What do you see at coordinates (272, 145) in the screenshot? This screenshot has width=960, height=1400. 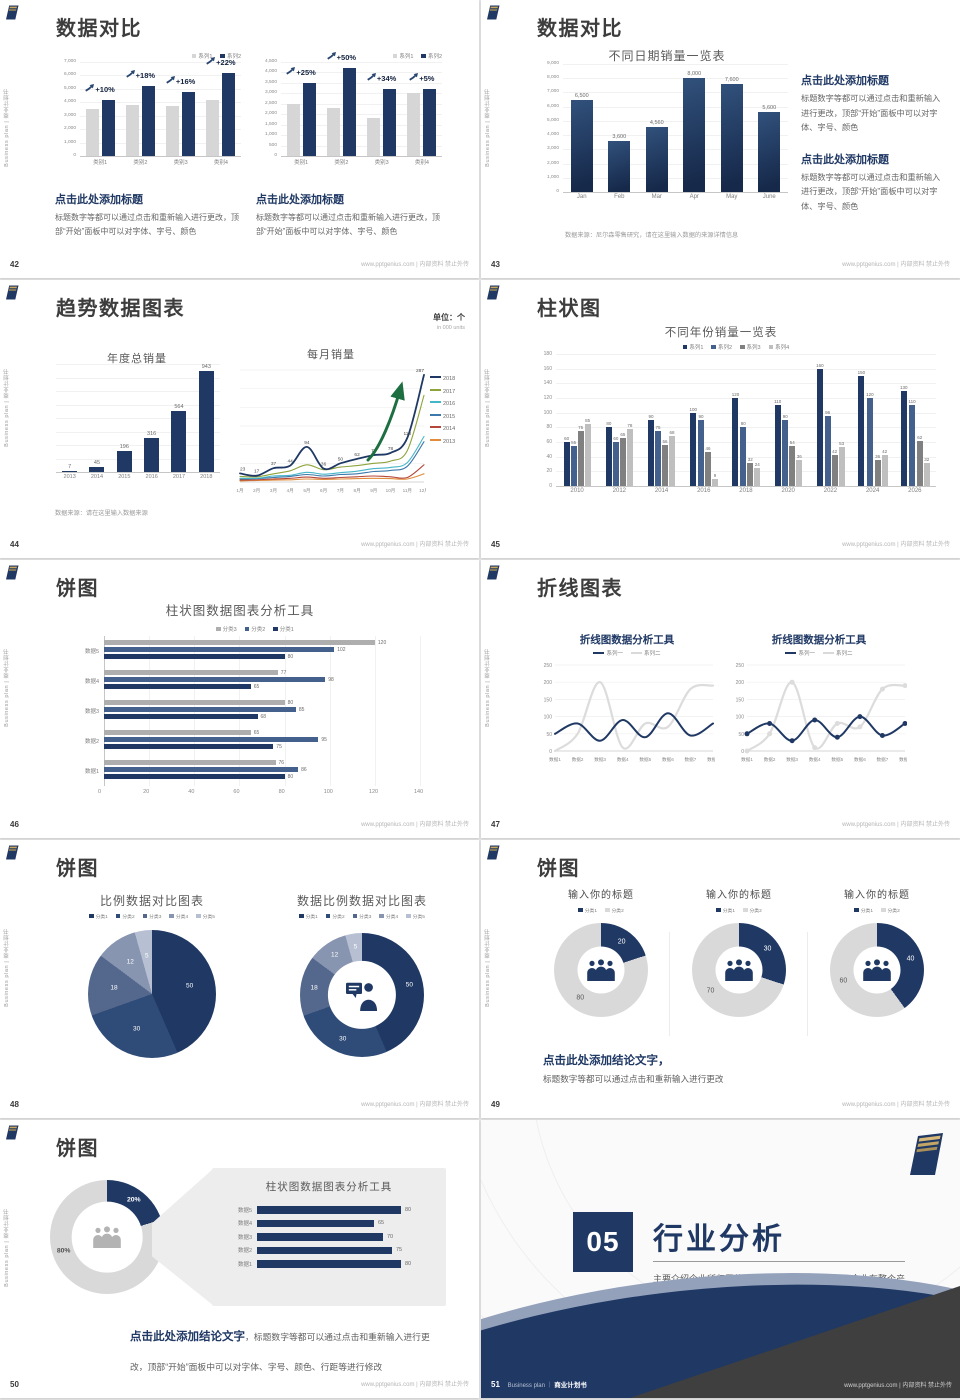 I see `span-el: 500` at bounding box center [272, 145].